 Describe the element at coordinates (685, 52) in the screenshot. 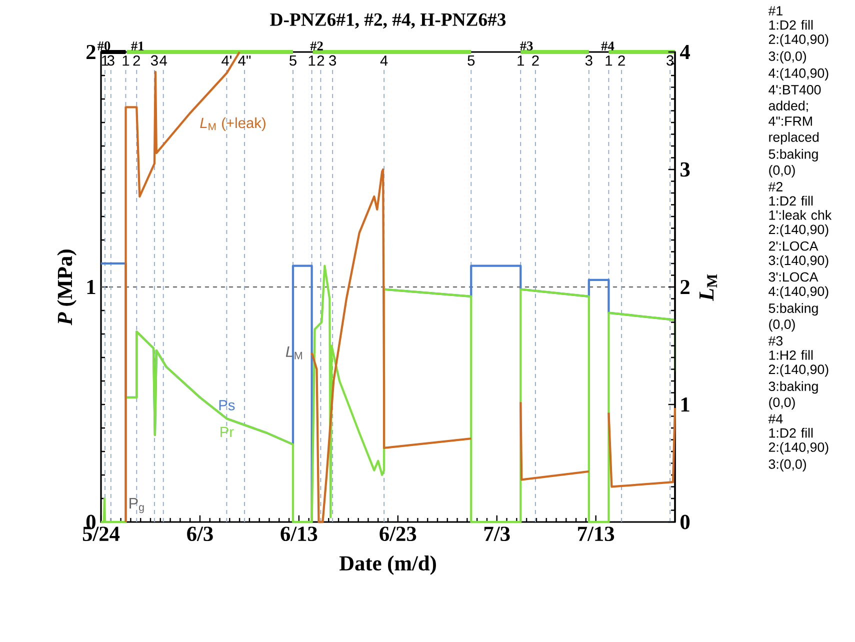

I see `y2-tick-label: 4` at that location.